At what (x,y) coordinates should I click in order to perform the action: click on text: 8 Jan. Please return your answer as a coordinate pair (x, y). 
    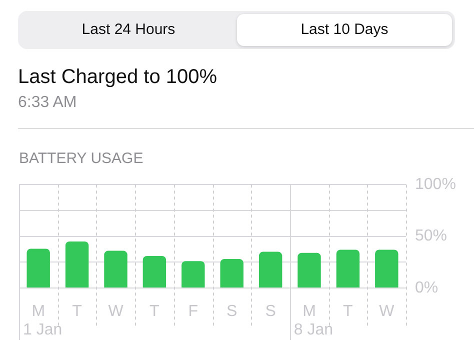
    Looking at the image, I should click on (314, 329).